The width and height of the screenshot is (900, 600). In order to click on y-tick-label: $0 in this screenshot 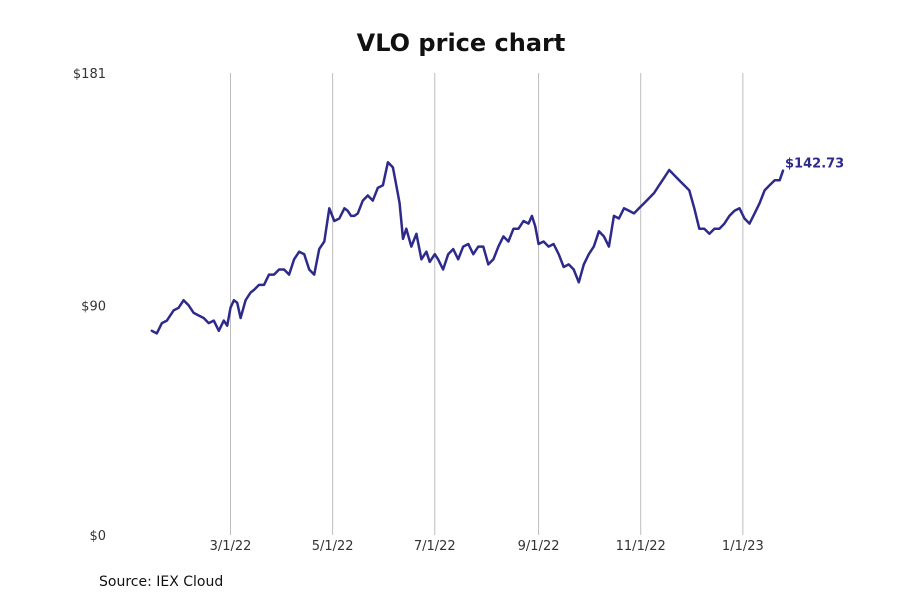, I will do `click(97, 536)`.